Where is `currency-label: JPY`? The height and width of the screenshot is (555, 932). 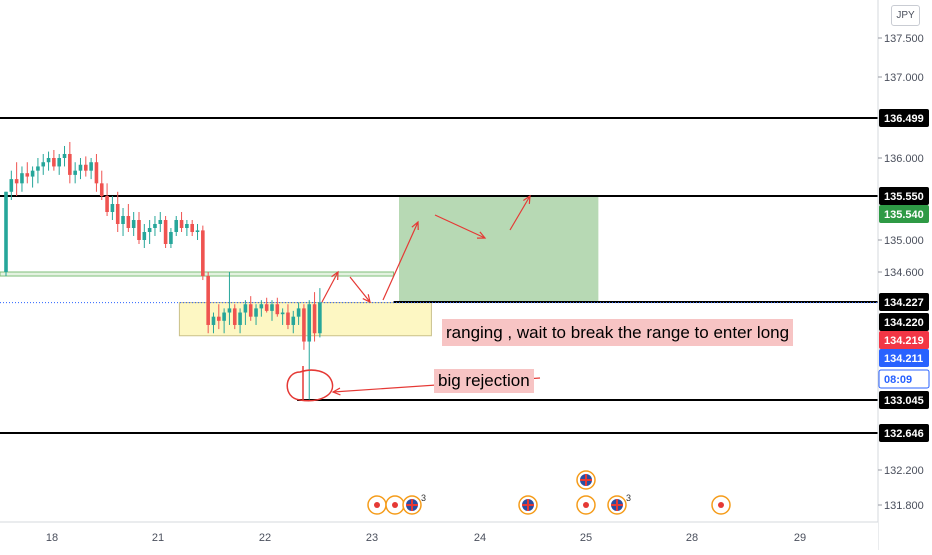 currency-label: JPY is located at coordinates (905, 15).